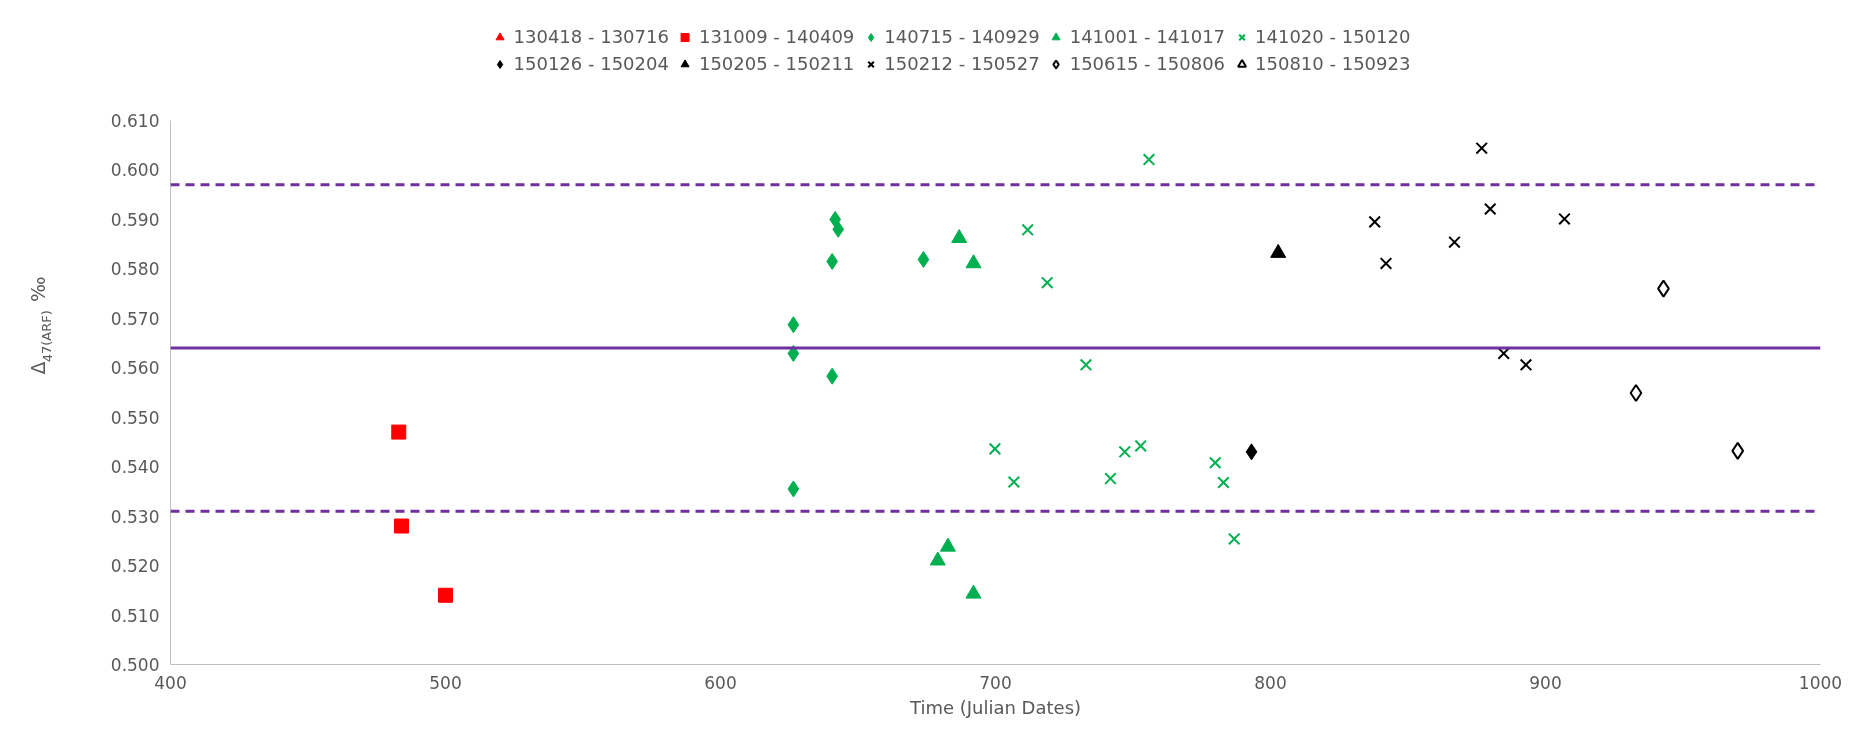  I want to click on x-tick-label: 400, so click(170, 682).